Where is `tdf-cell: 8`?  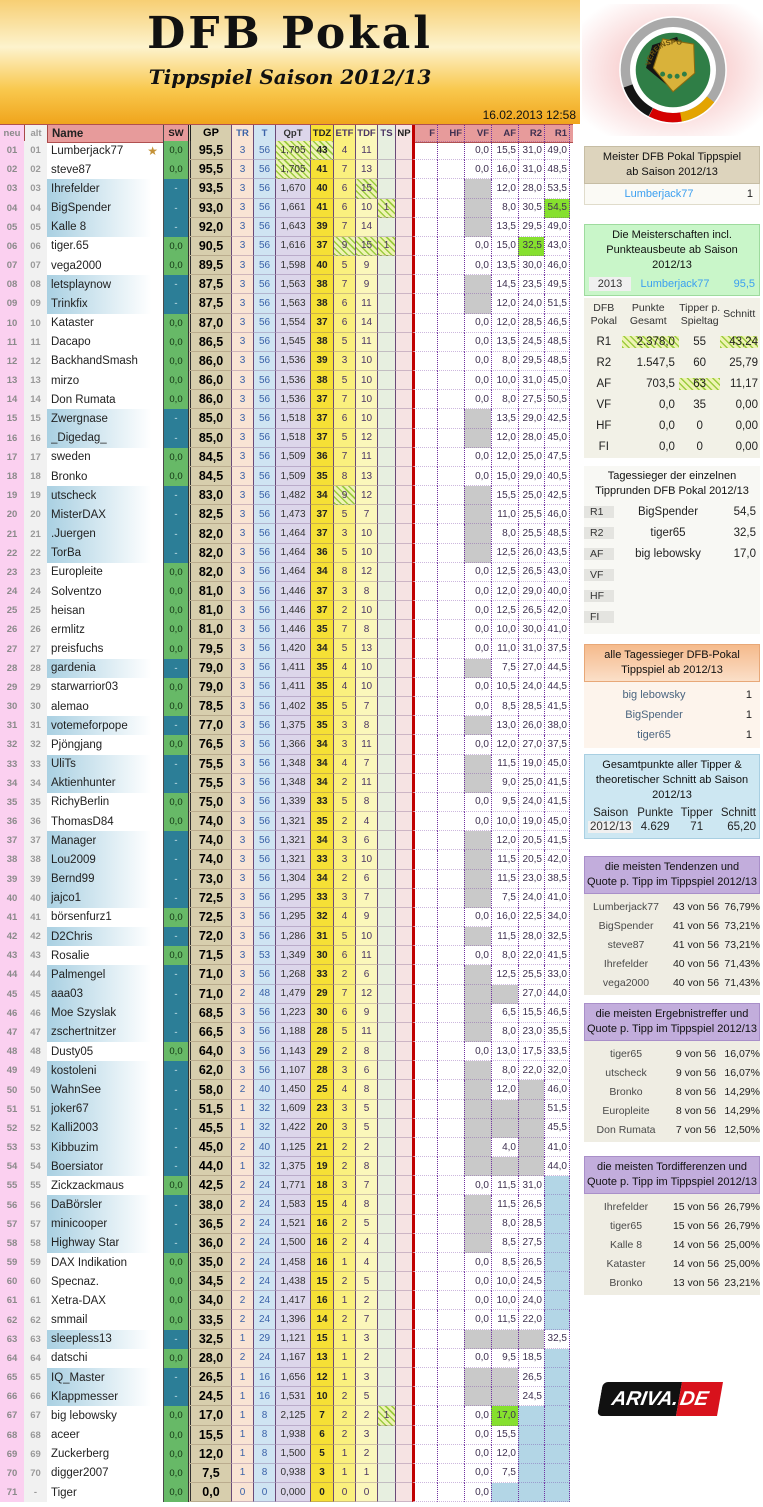 tdf-cell: 8 is located at coordinates (366, 1167).